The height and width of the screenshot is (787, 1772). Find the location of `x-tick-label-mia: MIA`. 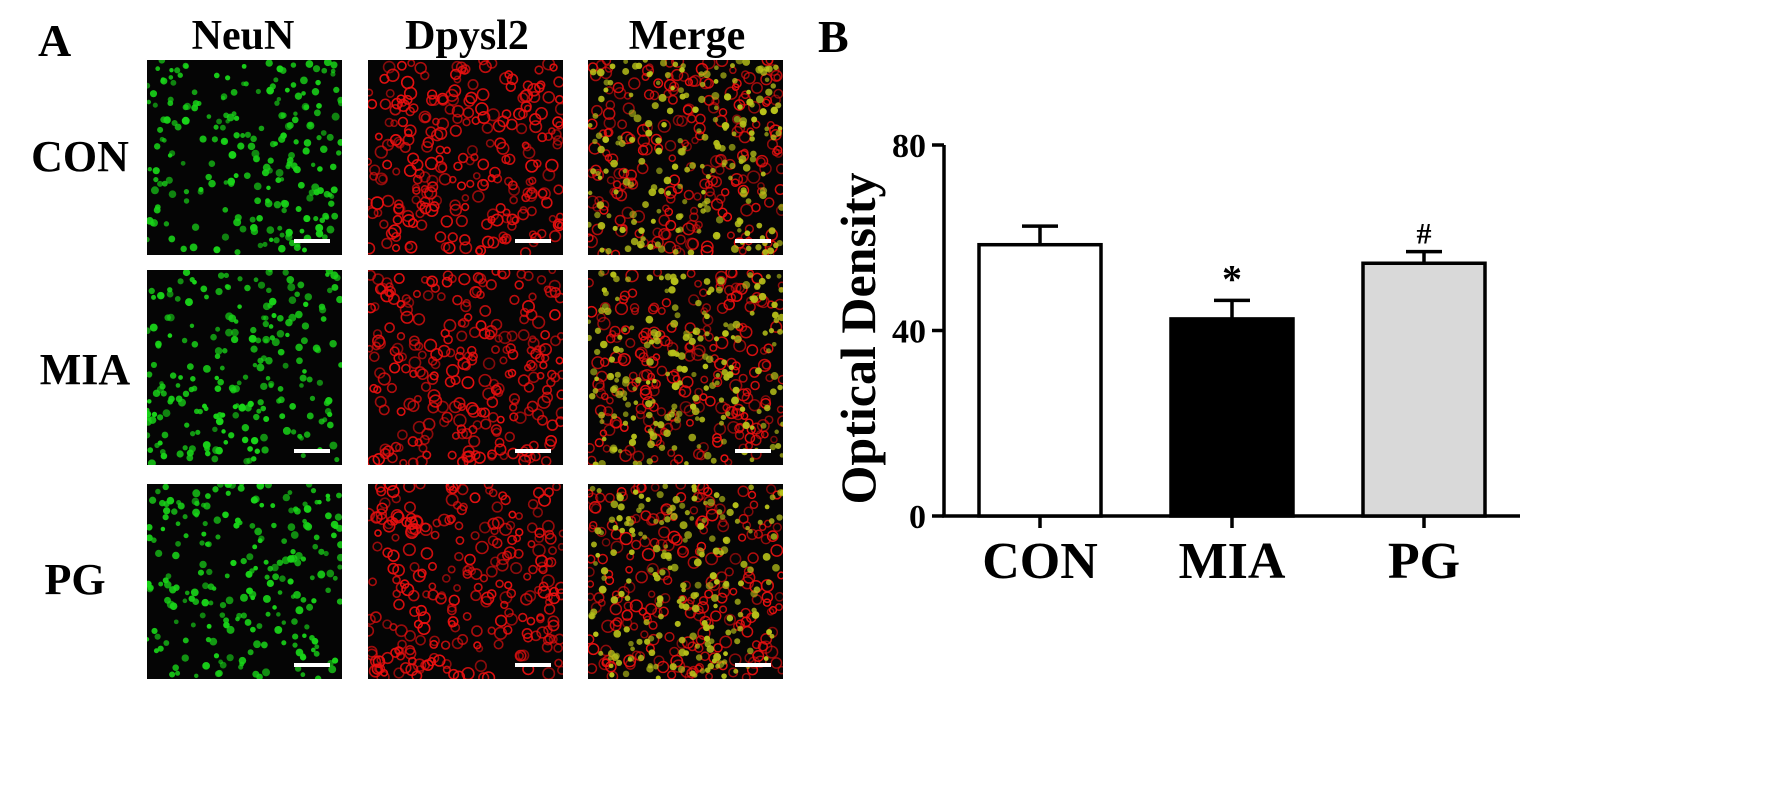

x-tick-label-mia: MIA is located at coordinates (1232, 561).